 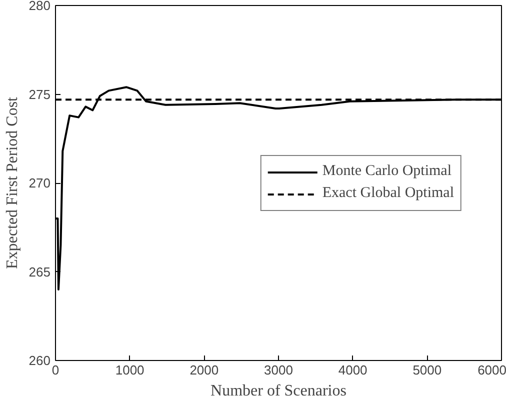 I want to click on x-tick-label: 5000, so click(x=427, y=370).